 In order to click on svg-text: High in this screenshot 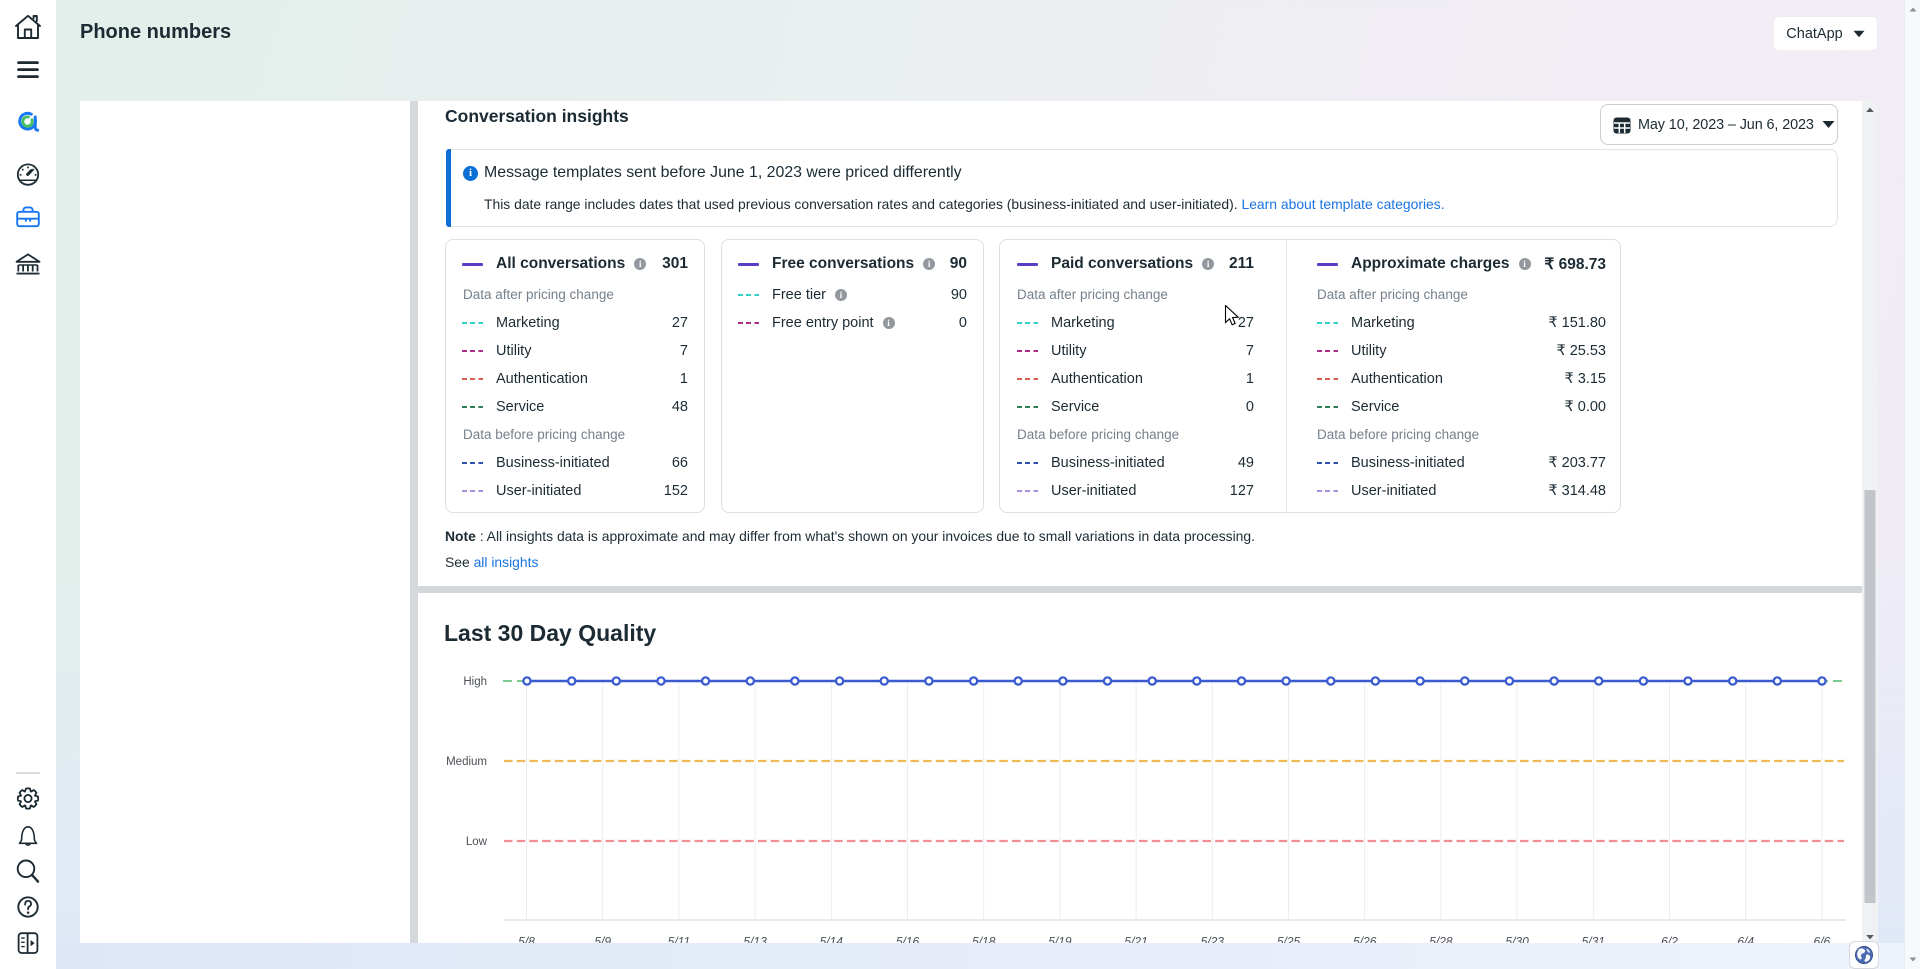, I will do `click(475, 682)`.